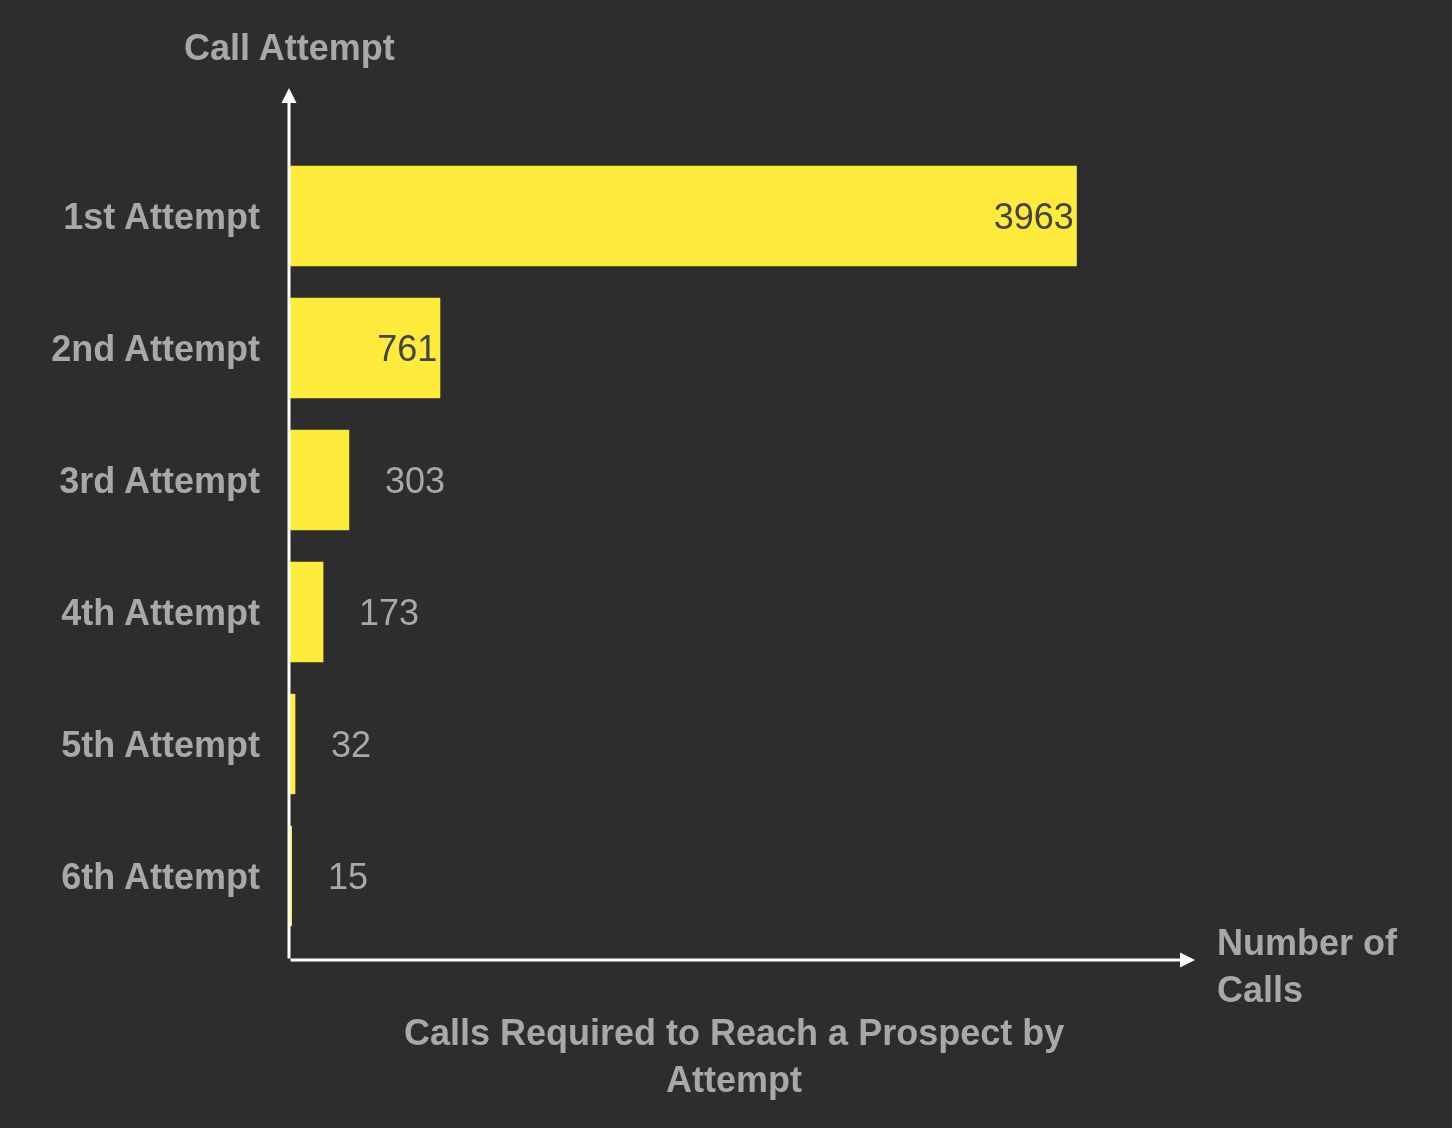  What do you see at coordinates (162, 216) in the screenshot?
I see `y-tick-label: 1st Attempt` at bounding box center [162, 216].